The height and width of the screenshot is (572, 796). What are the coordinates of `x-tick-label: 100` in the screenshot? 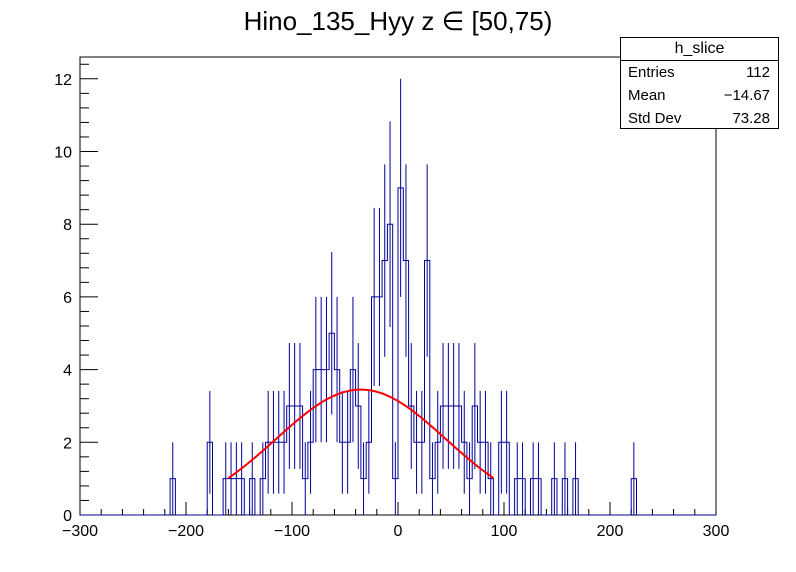 It's located at (504, 531).